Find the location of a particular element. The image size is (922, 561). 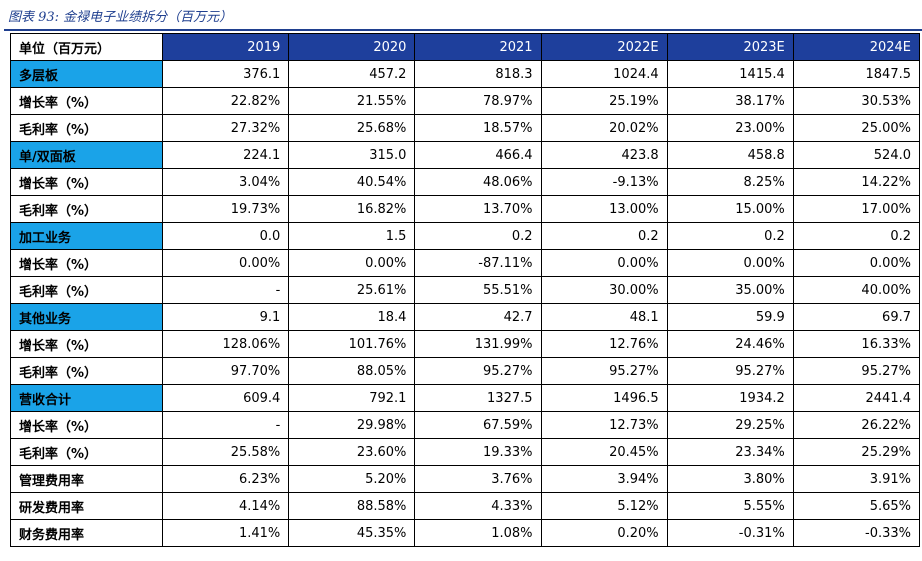

table-cell: -9.13% is located at coordinates (604, 182).